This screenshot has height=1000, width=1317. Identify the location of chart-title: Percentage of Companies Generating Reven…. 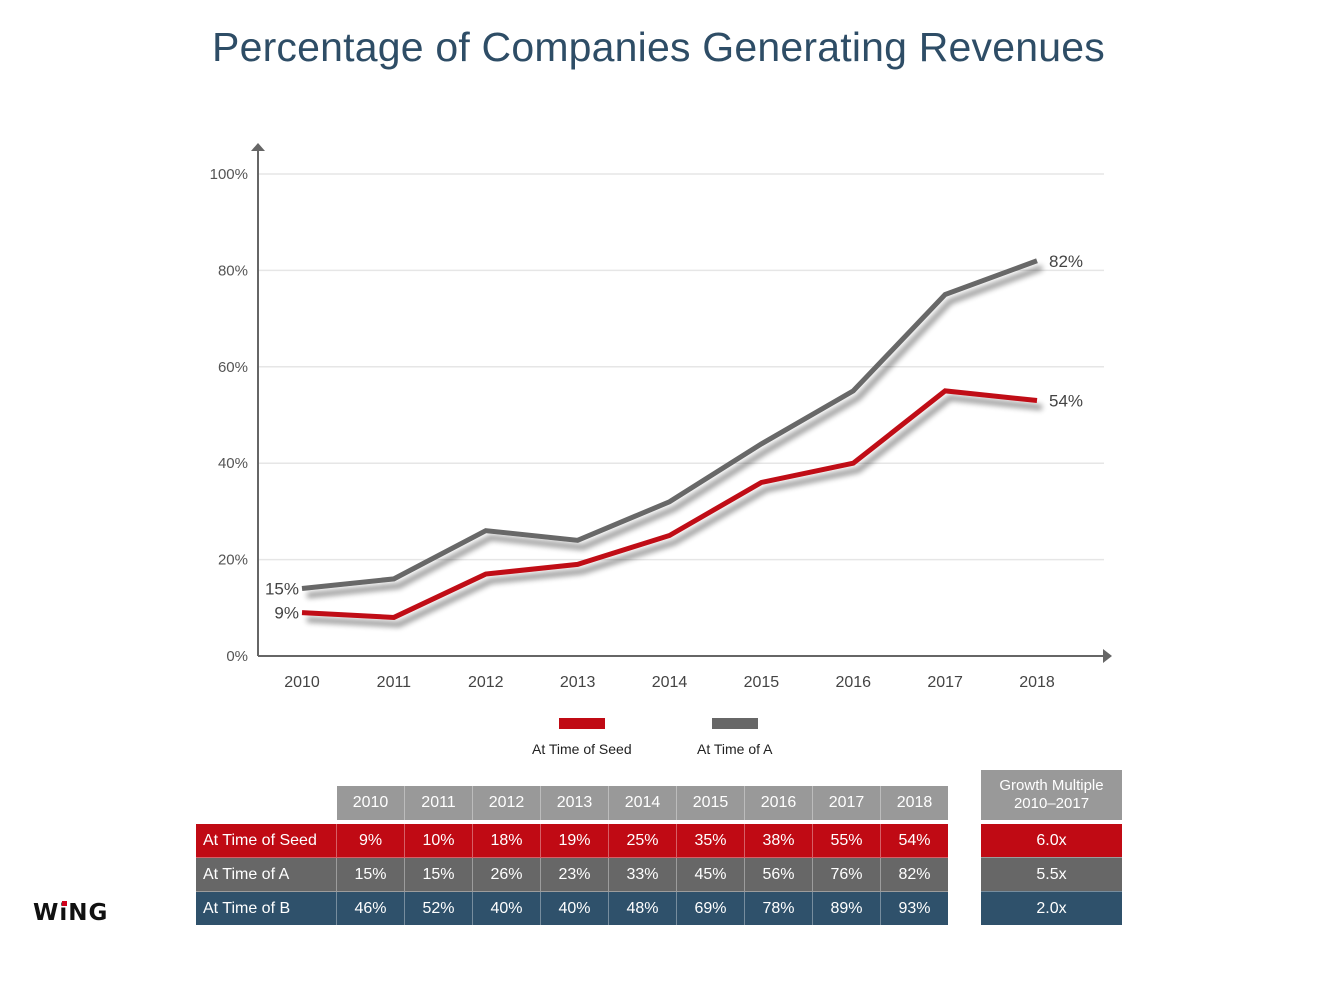
(658, 47).